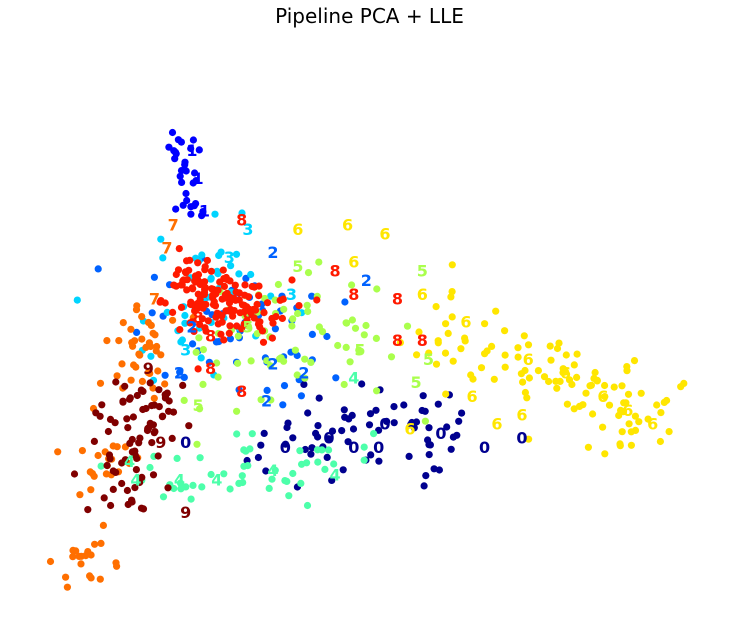  I want to click on chart-title: Pipeline PCA + LLE, so click(369, 16).